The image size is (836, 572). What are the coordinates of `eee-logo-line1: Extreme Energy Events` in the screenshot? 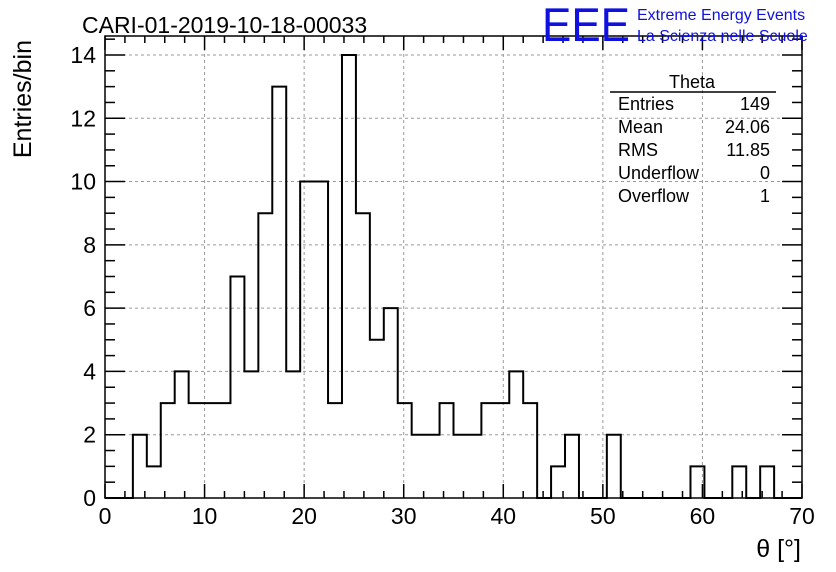 It's located at (721, 15).